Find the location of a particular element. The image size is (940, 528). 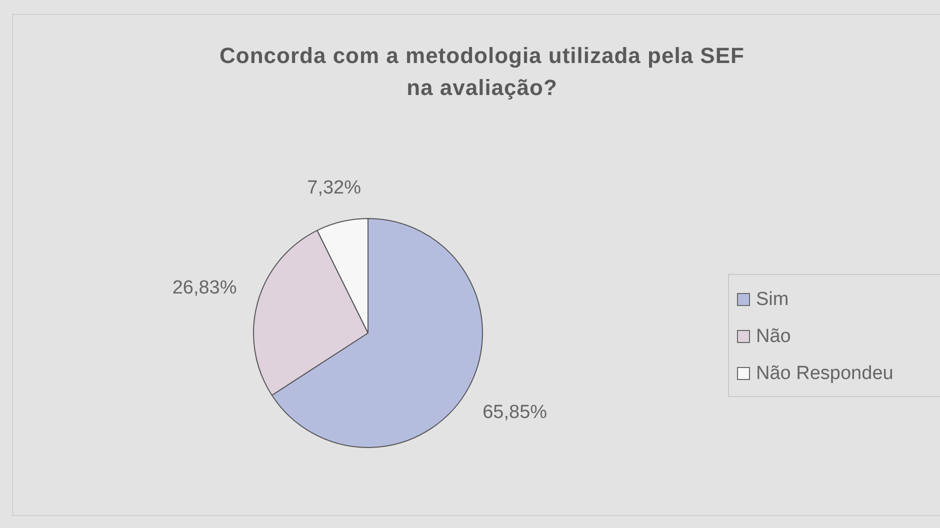

legend-label: Sim is located at coordinates (772, 299).